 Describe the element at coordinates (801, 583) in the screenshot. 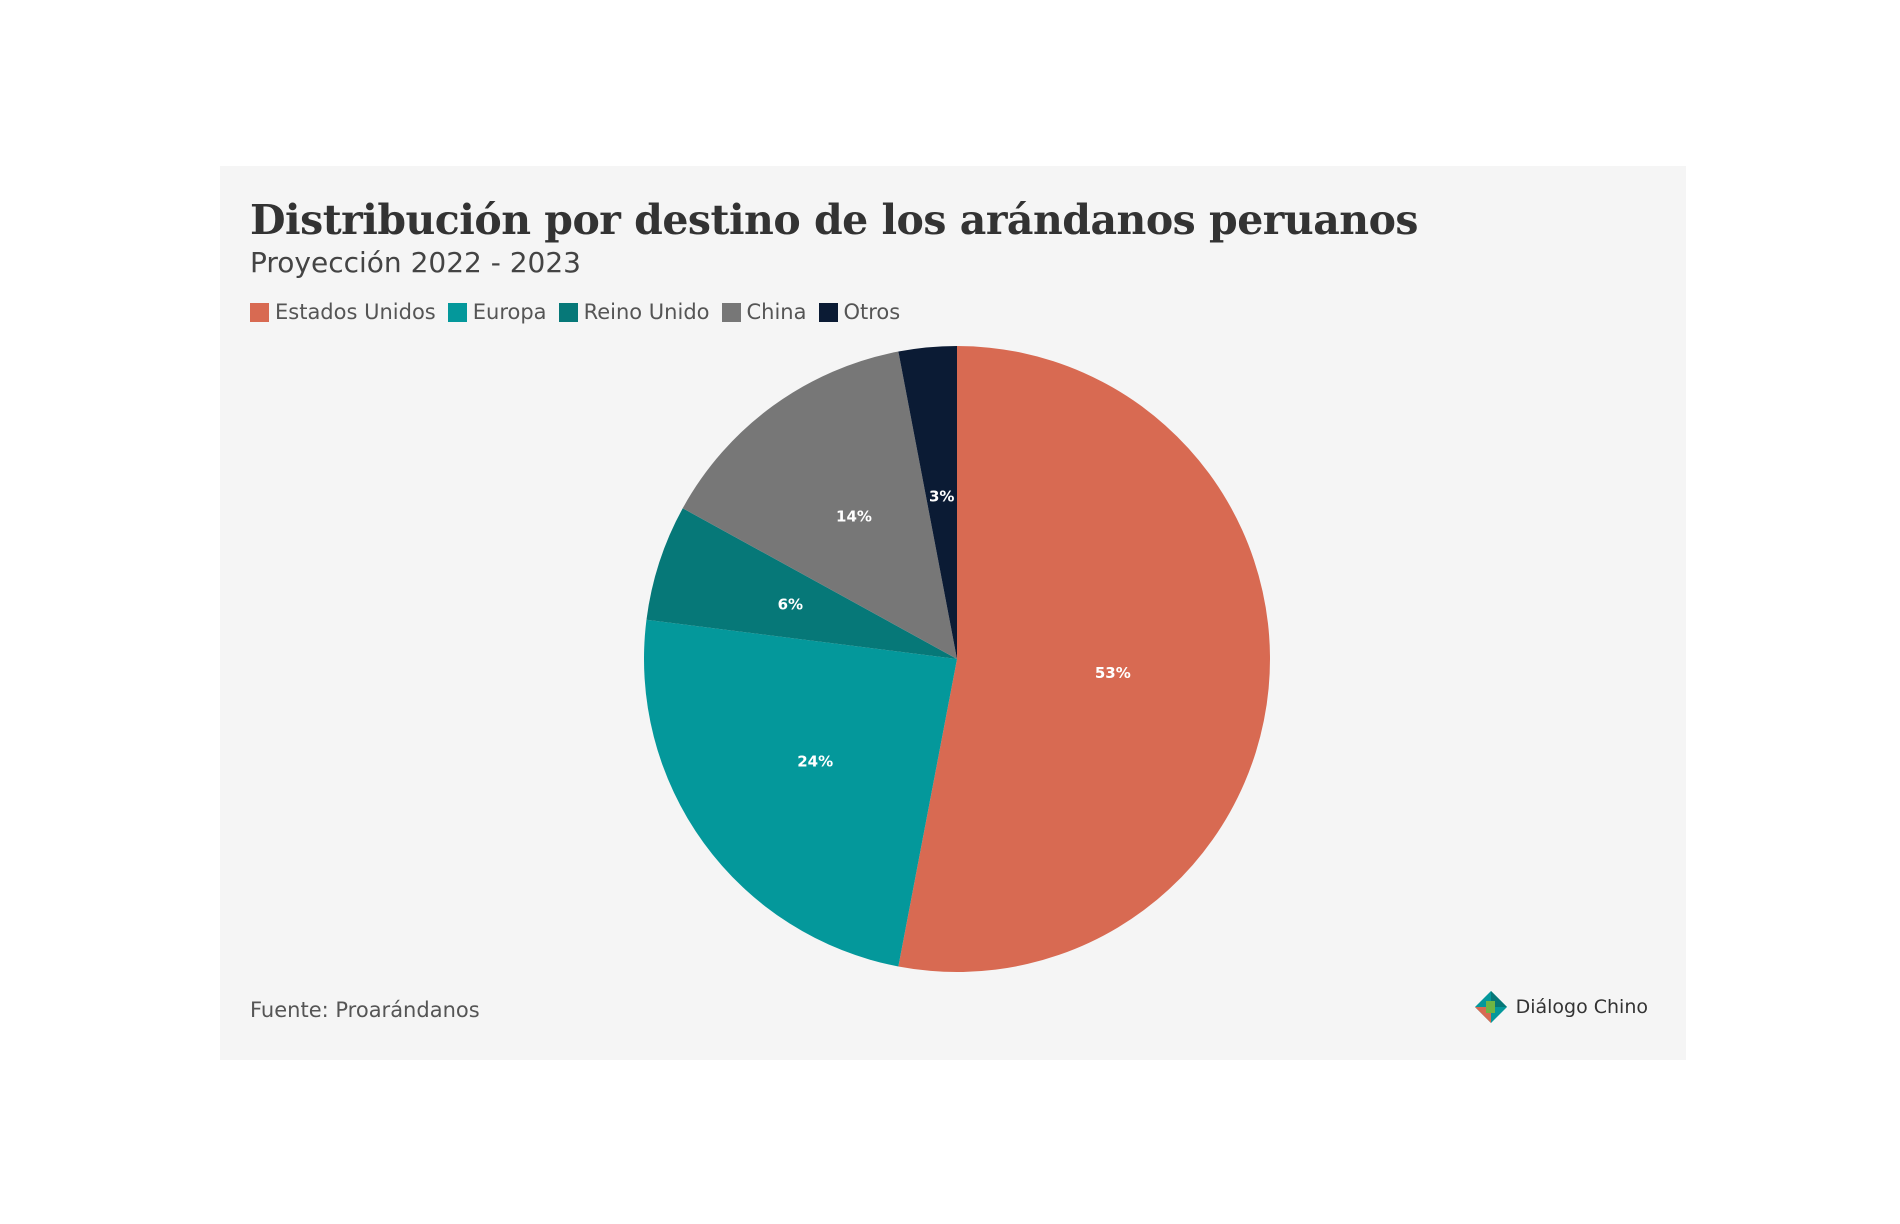

I see `pie-slice-reino-unido` at that location.